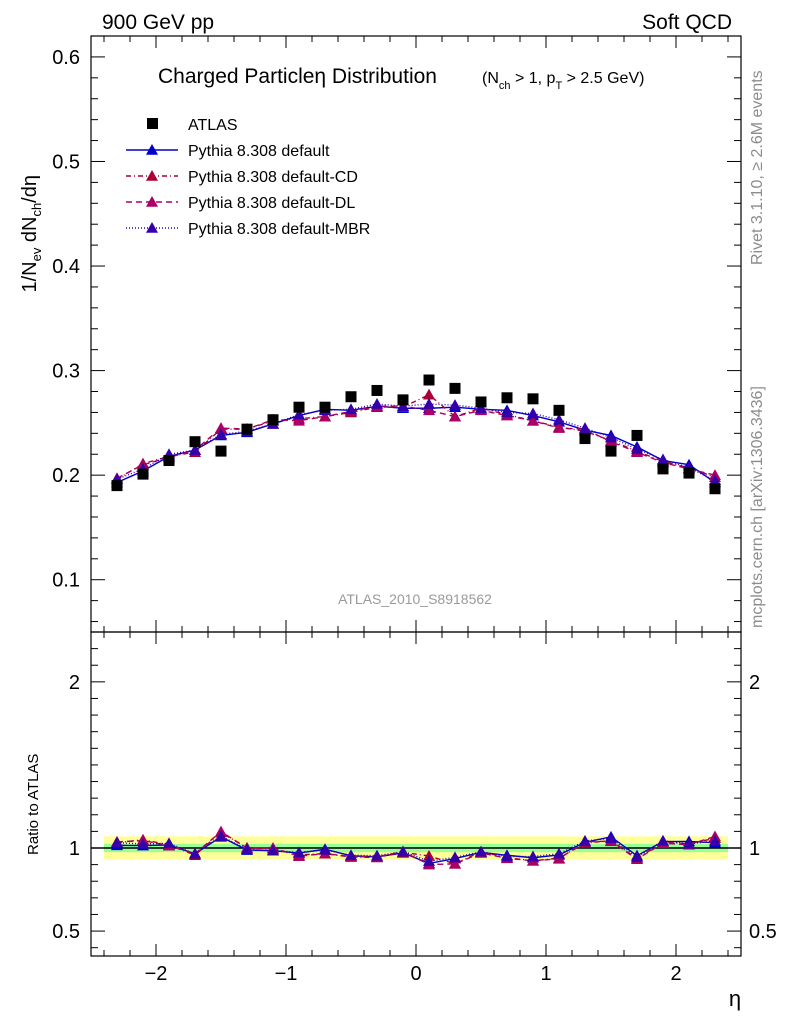 The image size is (786, 1029). What do you see at coordinates (757, 507) in the screenshot?
I see `mcplots-label: mcplots.cern.ch [arXiv:1306.3436]` at bounding box center [757, 507].